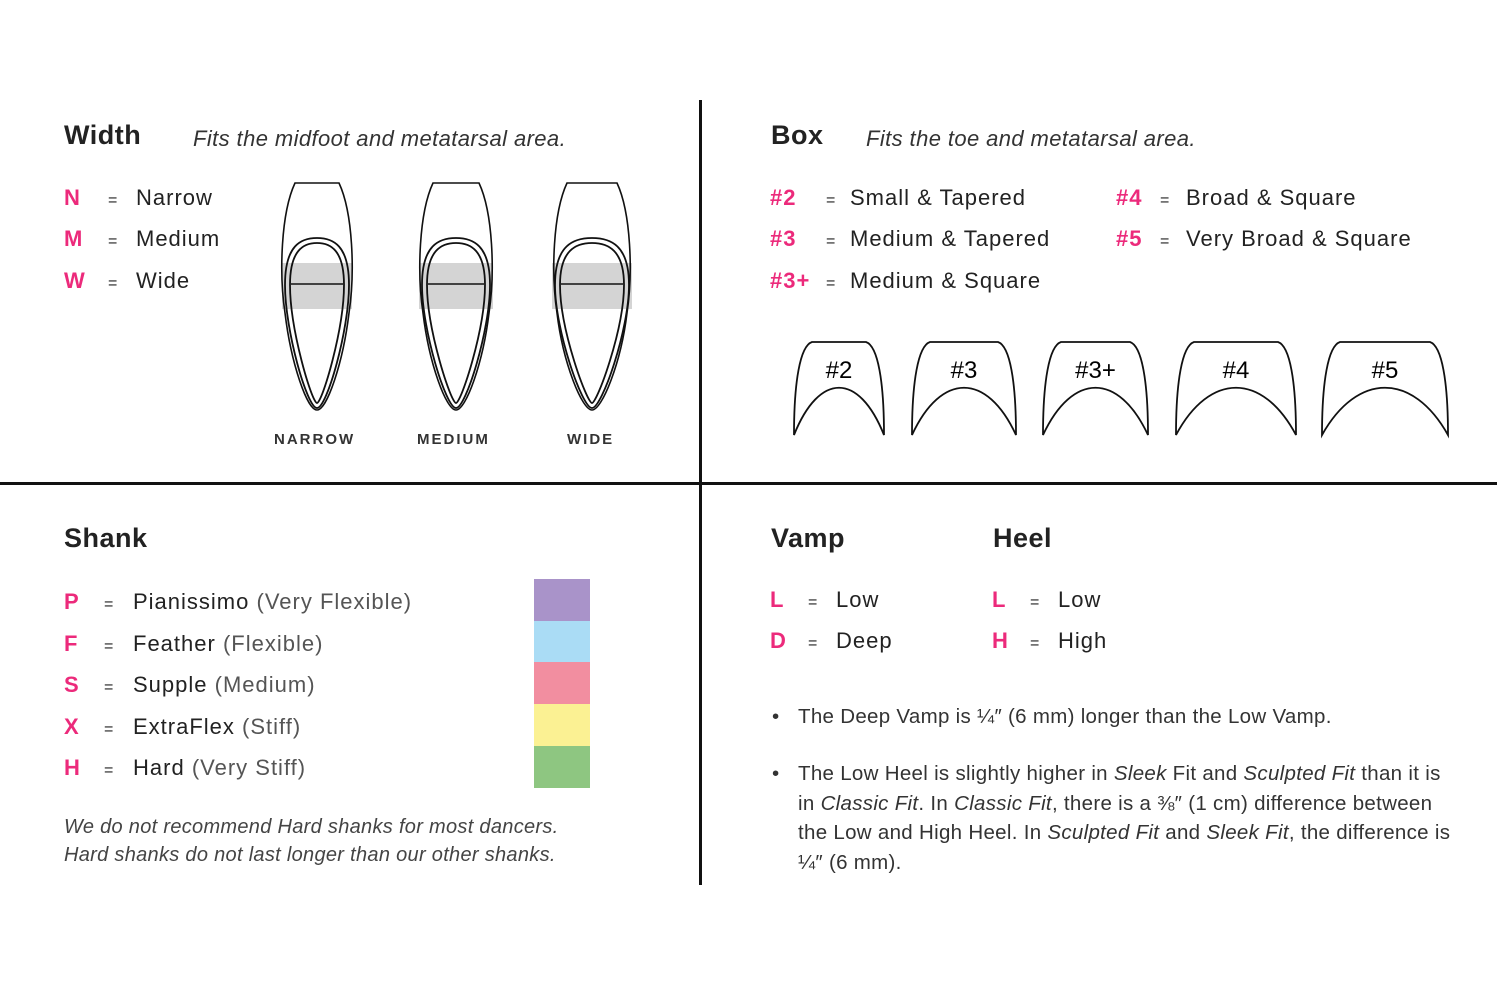  Describe the element at coordinates (1129, 197) in the screenshot. I see `box-code: #4` at that location.